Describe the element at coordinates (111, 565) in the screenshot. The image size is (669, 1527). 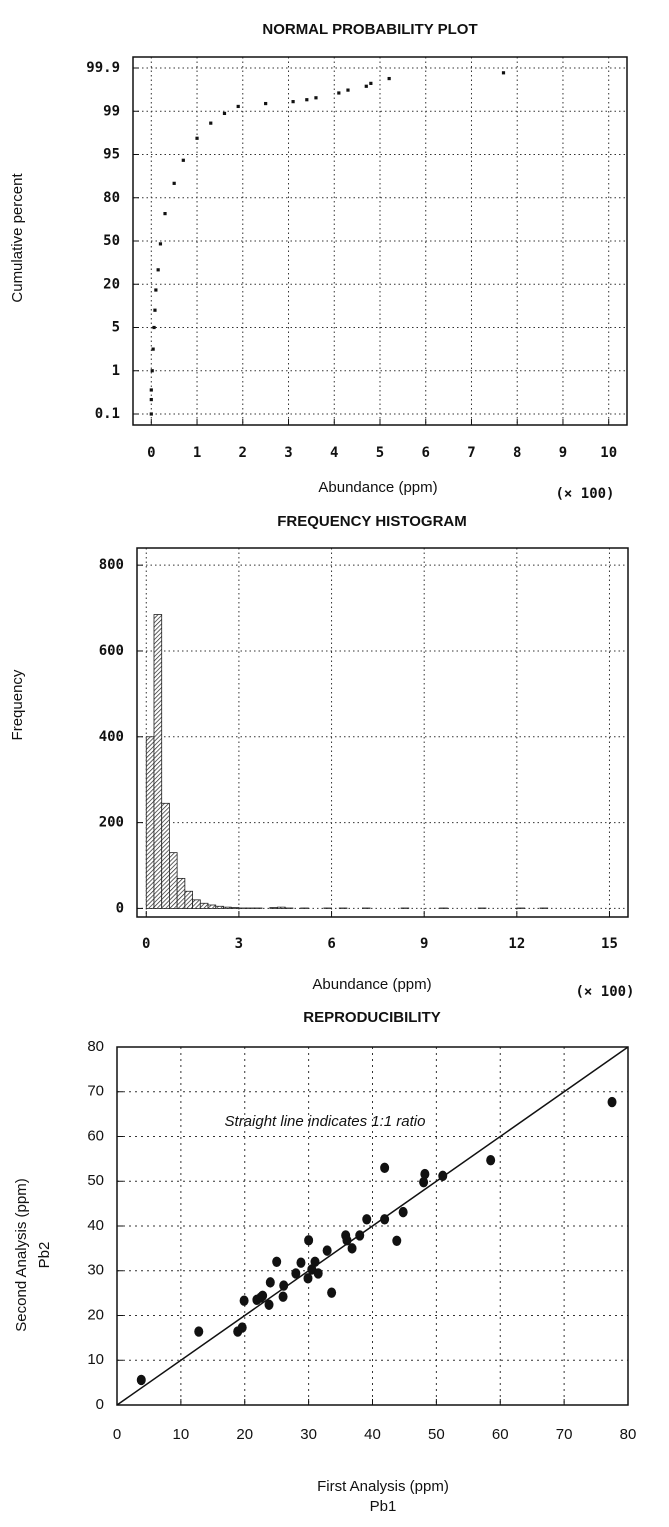
I see `y-tick-label: 800` at that location.